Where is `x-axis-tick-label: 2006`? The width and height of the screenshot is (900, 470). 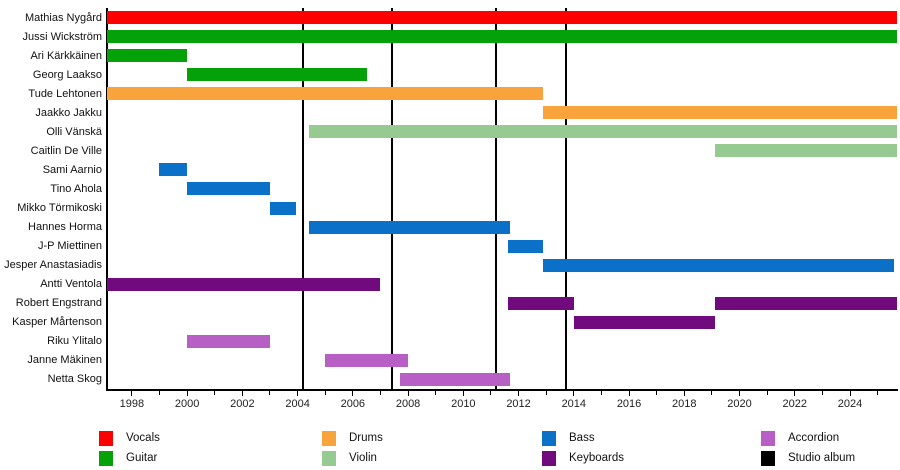 x-axis-tick-label: 2006 is located at coordinates (353, 404).